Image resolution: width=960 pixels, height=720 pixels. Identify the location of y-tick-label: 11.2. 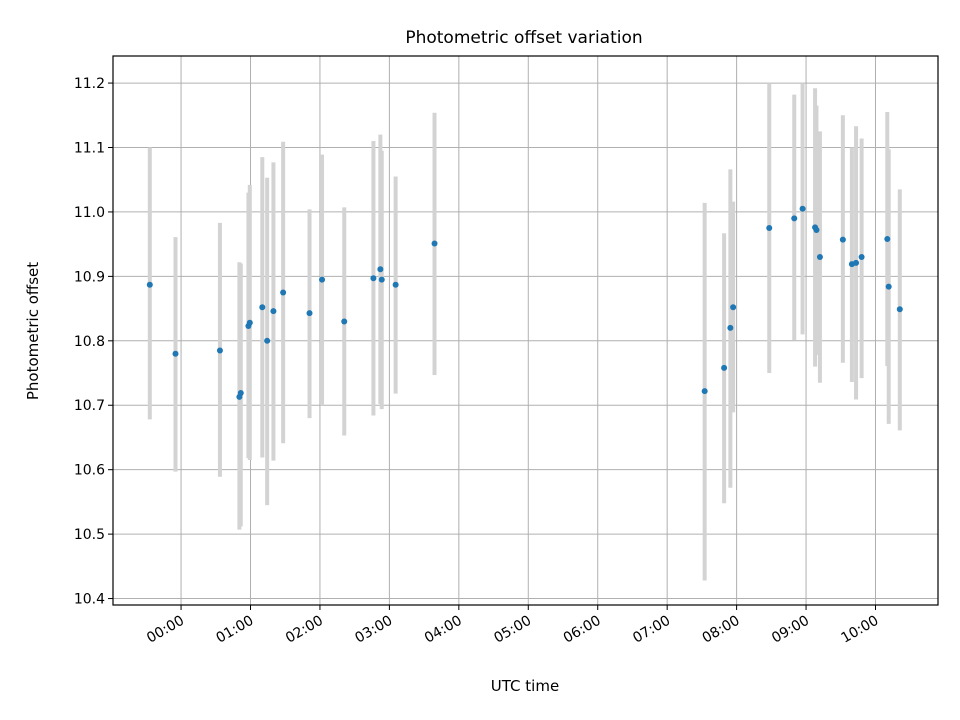
(89, 84).